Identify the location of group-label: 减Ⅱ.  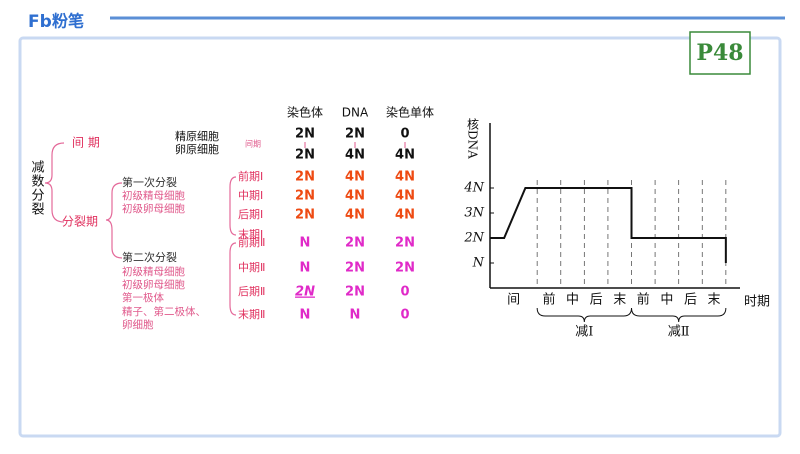
(679, 332).